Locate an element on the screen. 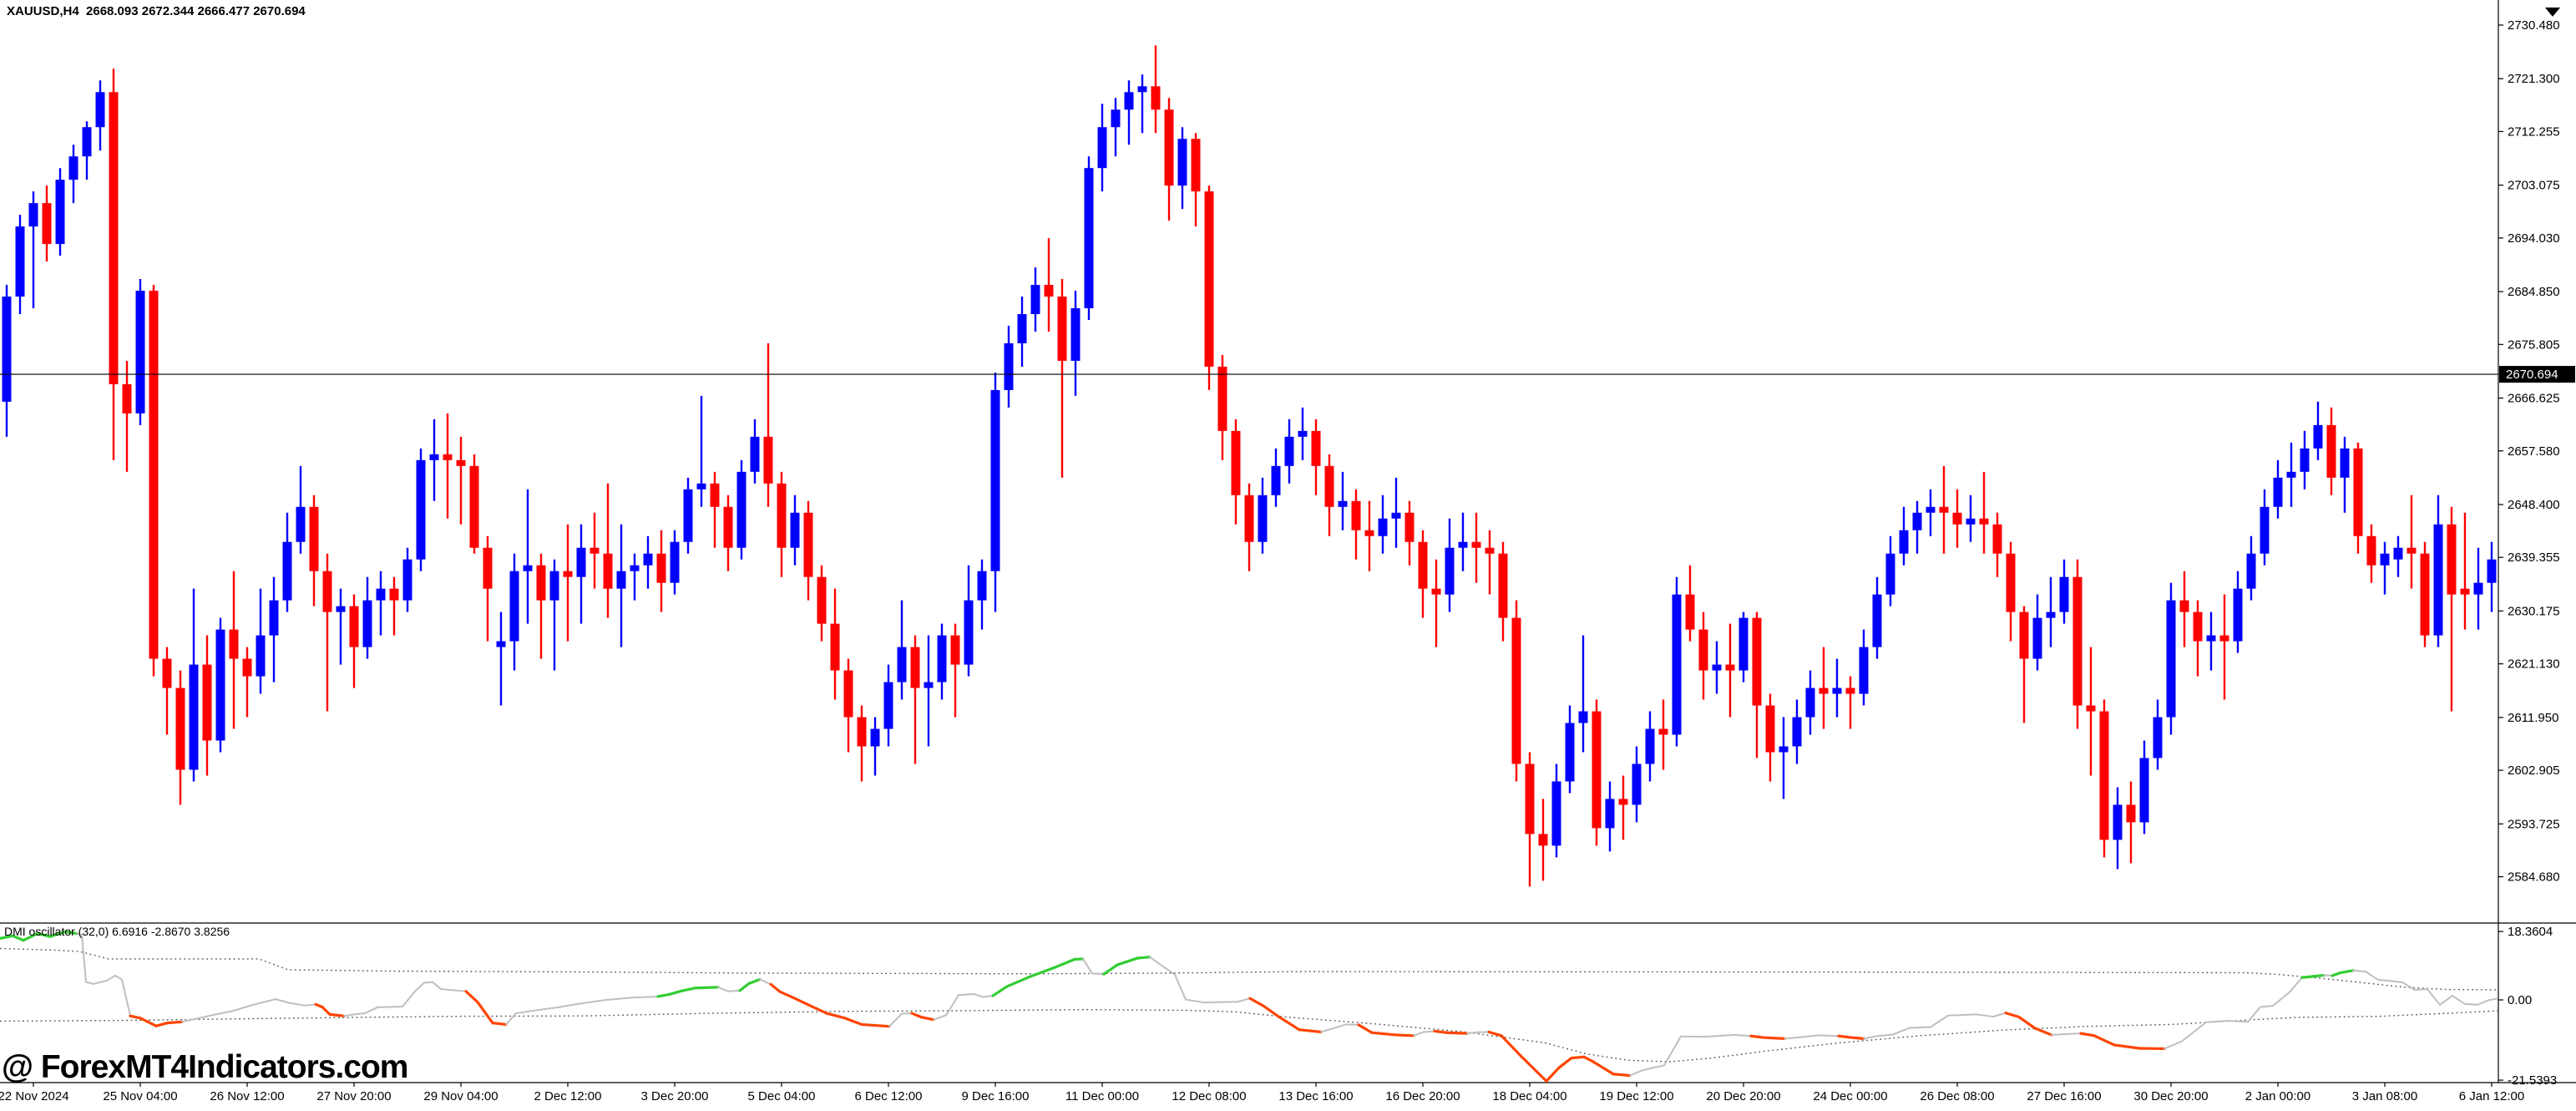 The height and width of the screenshot is (1111, 2576). price-tick-label: 2630.175 is located at coordinates (2534, 611).